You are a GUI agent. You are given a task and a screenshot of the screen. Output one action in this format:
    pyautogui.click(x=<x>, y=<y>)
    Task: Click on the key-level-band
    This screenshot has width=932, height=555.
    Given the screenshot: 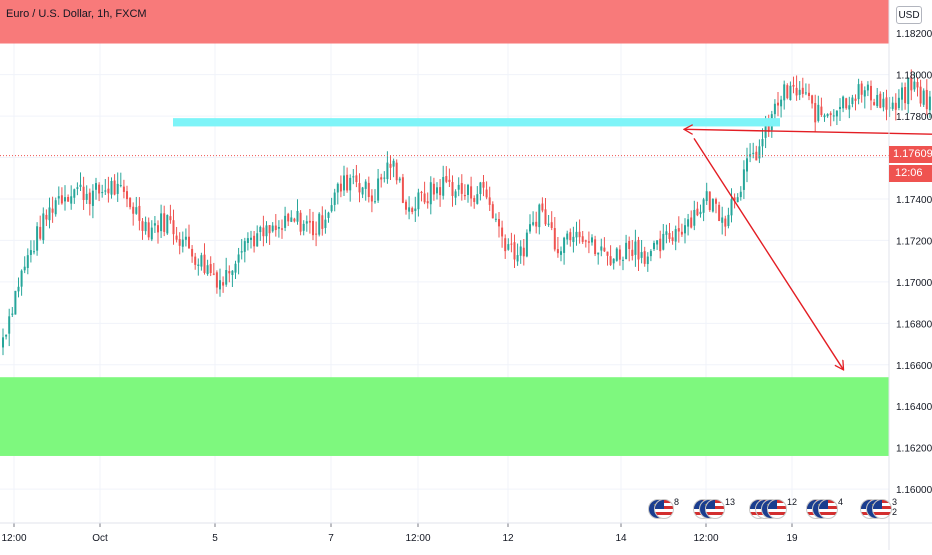 What is the action you would take?
    pyautogui.click(x=476, y=122)
    